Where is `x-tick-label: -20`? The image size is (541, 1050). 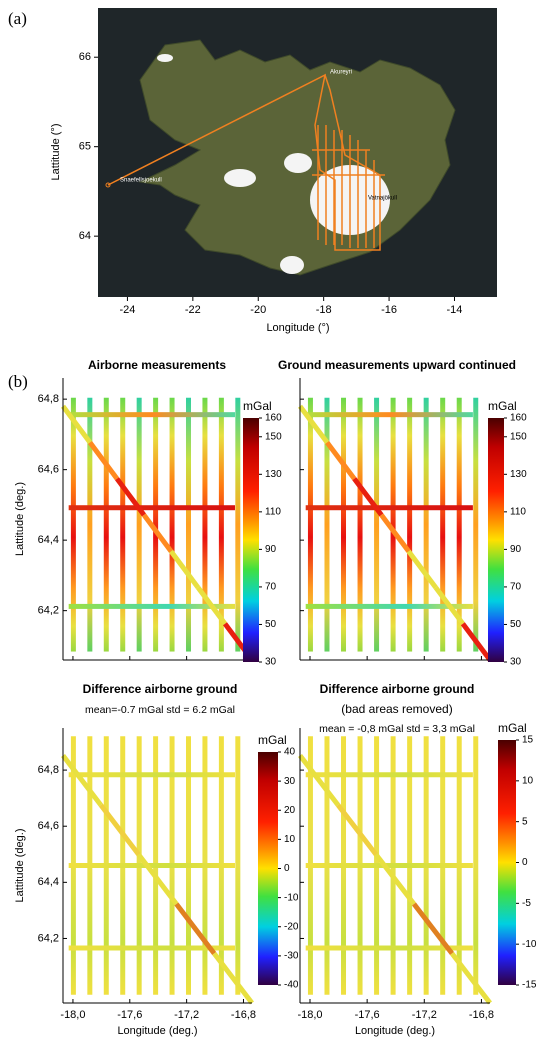 x-tick-label: -20 is located at coordinates (258, 310).